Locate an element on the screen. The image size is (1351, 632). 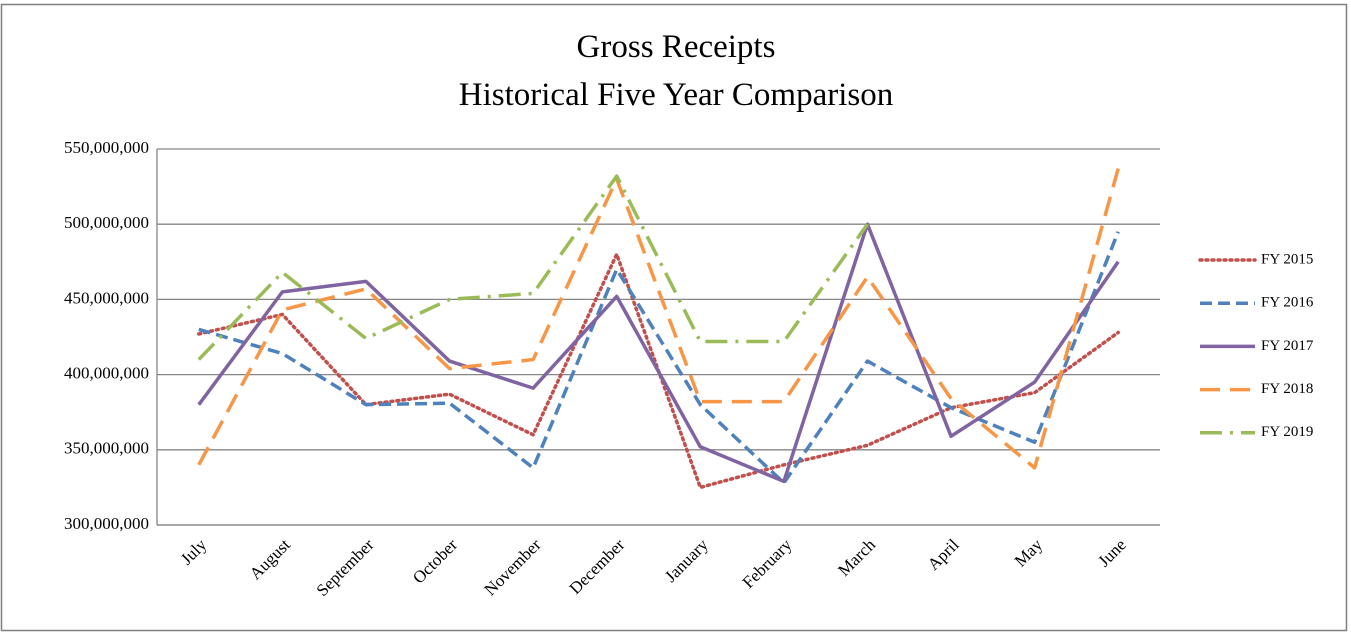
y-tick-label: 400,000,000 is located at coordinates (106, 373).